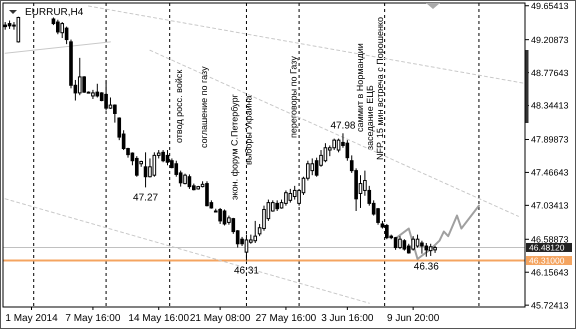 This screenshot has width=576, height=329. What do you see at coordinates (370, 117) in the screenshot?
I see `annotation: заседание ЕЦБ` at bounding box center [370, 117].